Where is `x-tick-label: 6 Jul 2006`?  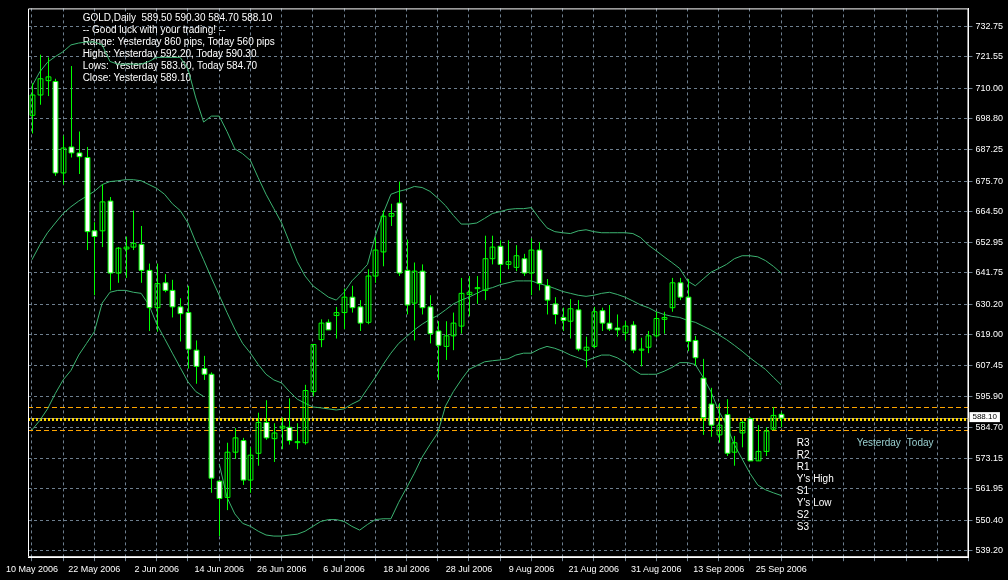 x-tick-label: 6 Jul 2006 is located at coordinates (344, 569).